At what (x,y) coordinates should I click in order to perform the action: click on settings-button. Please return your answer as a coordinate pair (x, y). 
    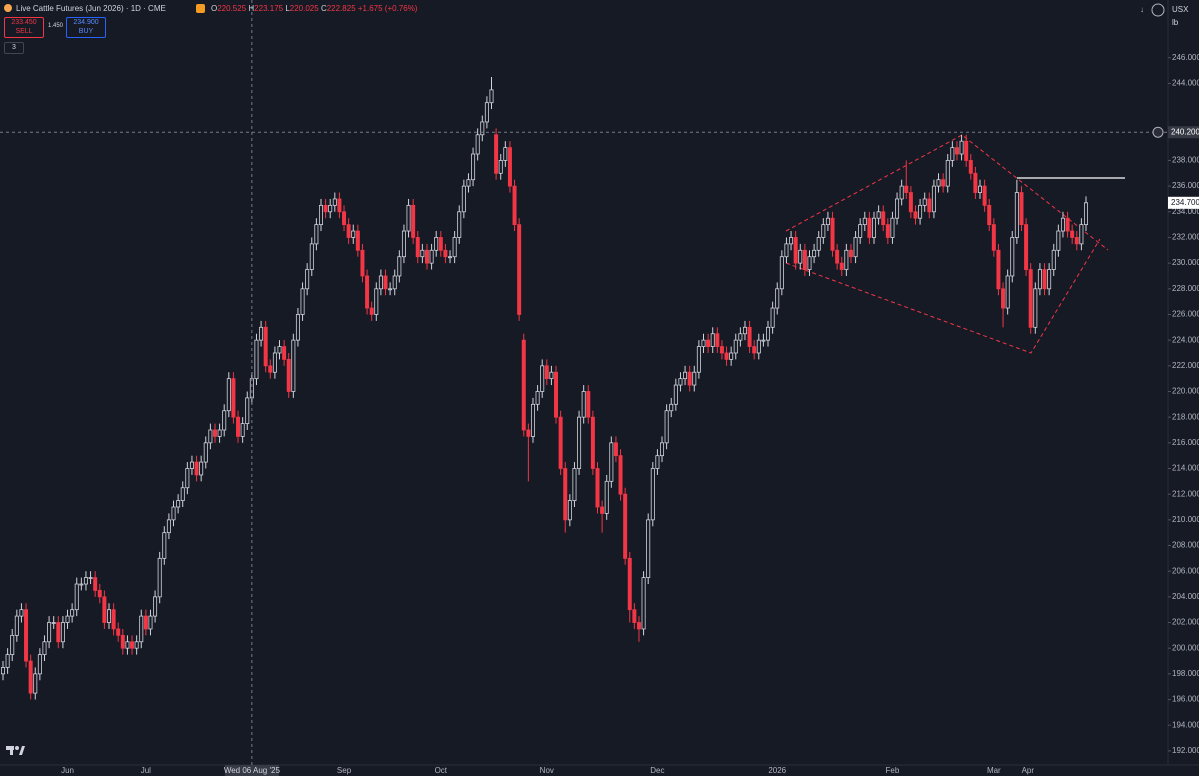
    Looking at the image, I should click on (1158, 10).